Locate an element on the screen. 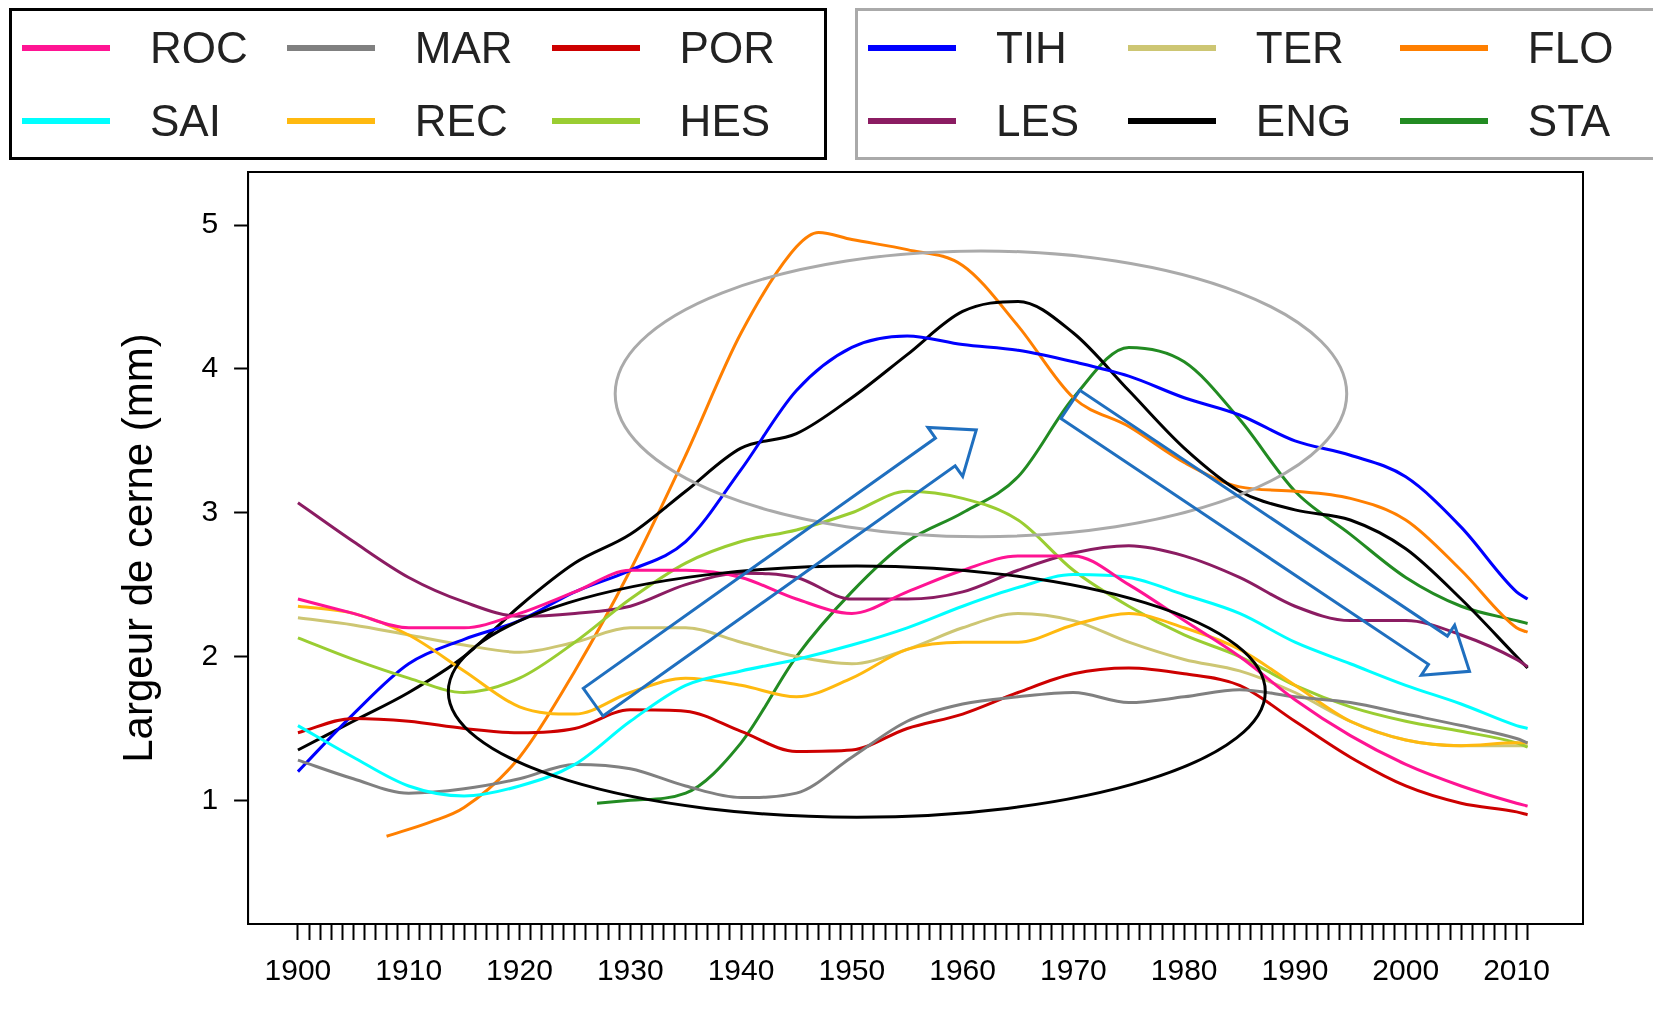 This screenshot has height=1014, width=1653. x-tick-label: 1990 is located at coordinates (1295, 970).